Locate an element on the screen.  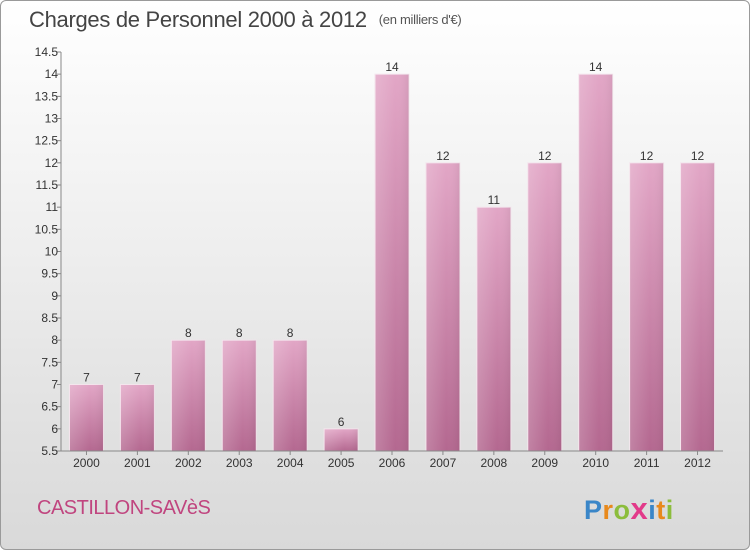
x-tick-label: 2009 is located at coordinates (544, 463).